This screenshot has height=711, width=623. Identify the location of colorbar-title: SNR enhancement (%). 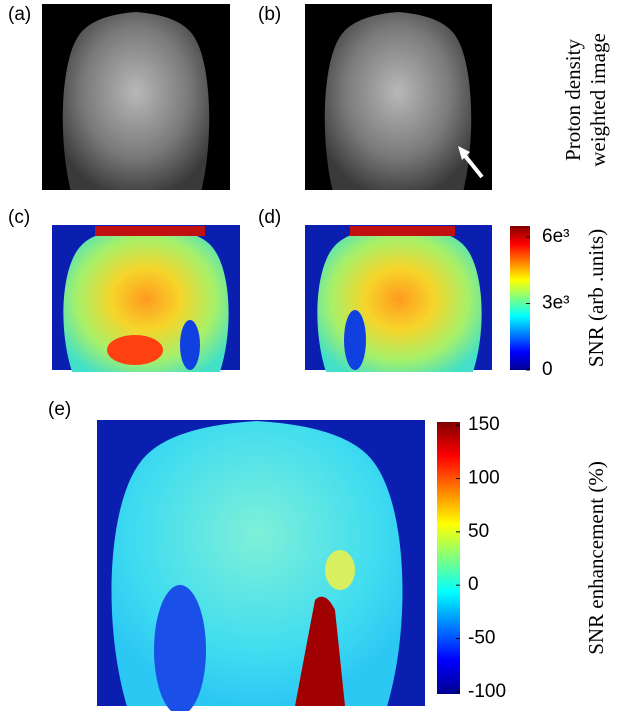
(596, 558).